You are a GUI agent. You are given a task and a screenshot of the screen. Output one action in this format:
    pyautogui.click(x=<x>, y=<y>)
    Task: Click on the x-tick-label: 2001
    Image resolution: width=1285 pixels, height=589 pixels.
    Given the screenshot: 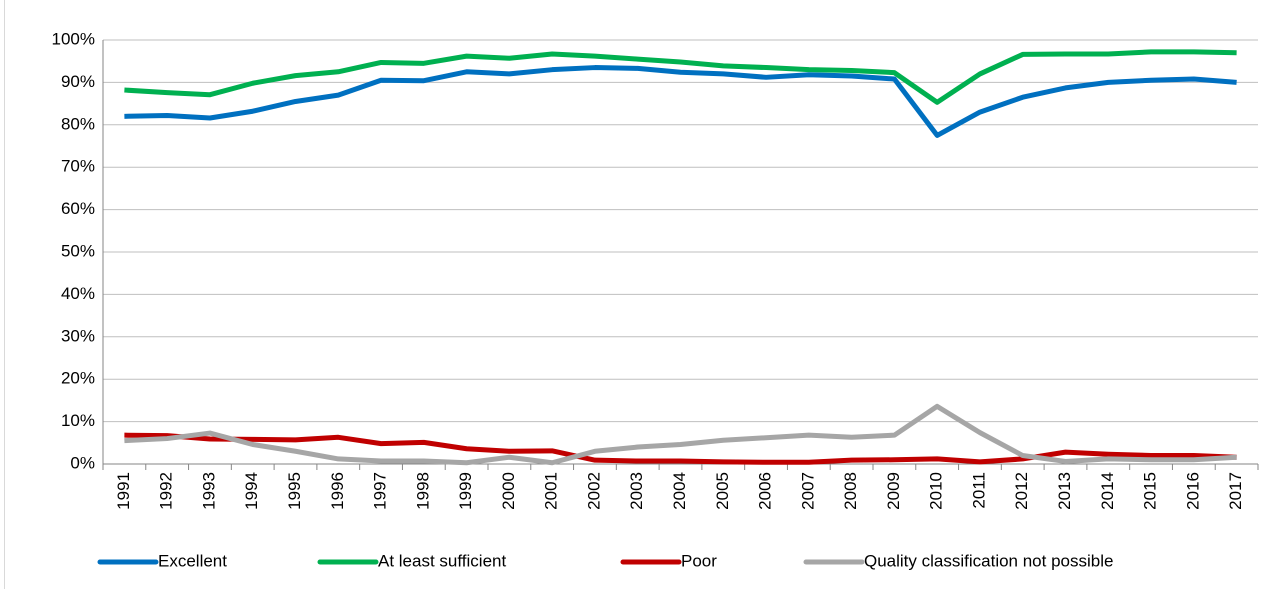 What is the action you would take?
    pyautogui.click(x=551, y=491)
    